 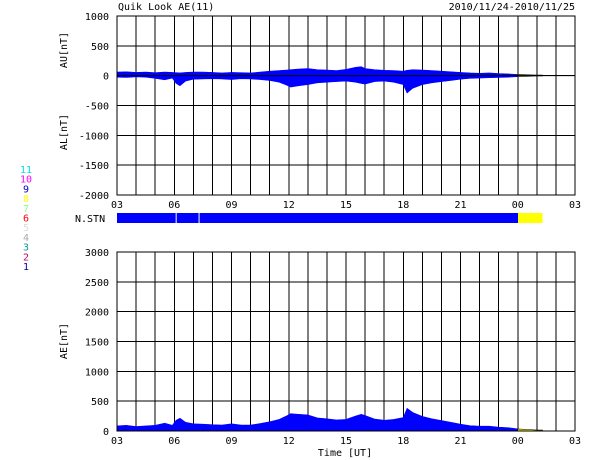 I want to click on y-tick-label: 1500, so click(x=97, y=343).